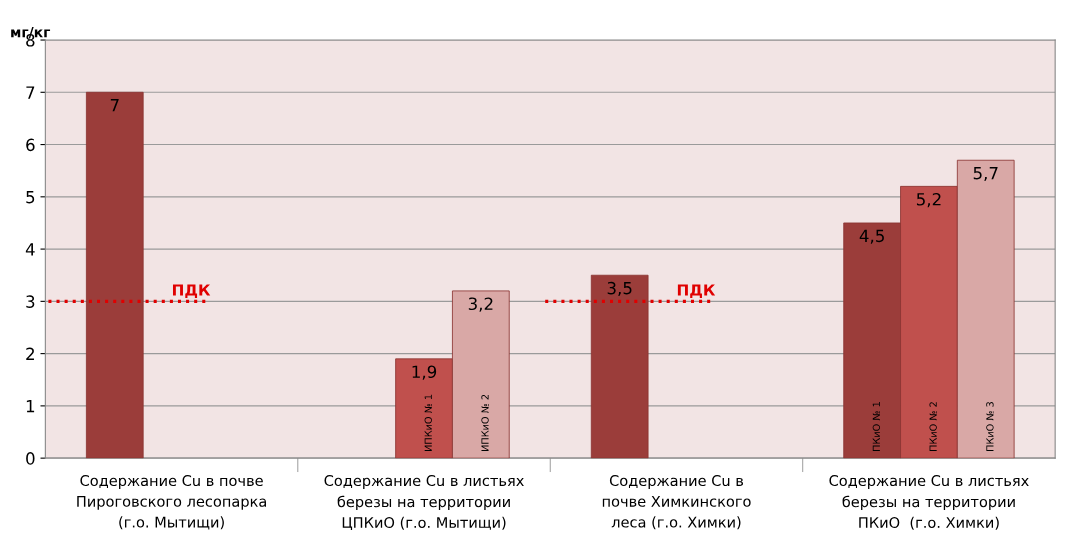 The width and height of the screenshot is (1080, 556). What do you see at coordinates (696, 291) in the screenshot?
I see `text: ПДК` at bounding box center [696, 291].